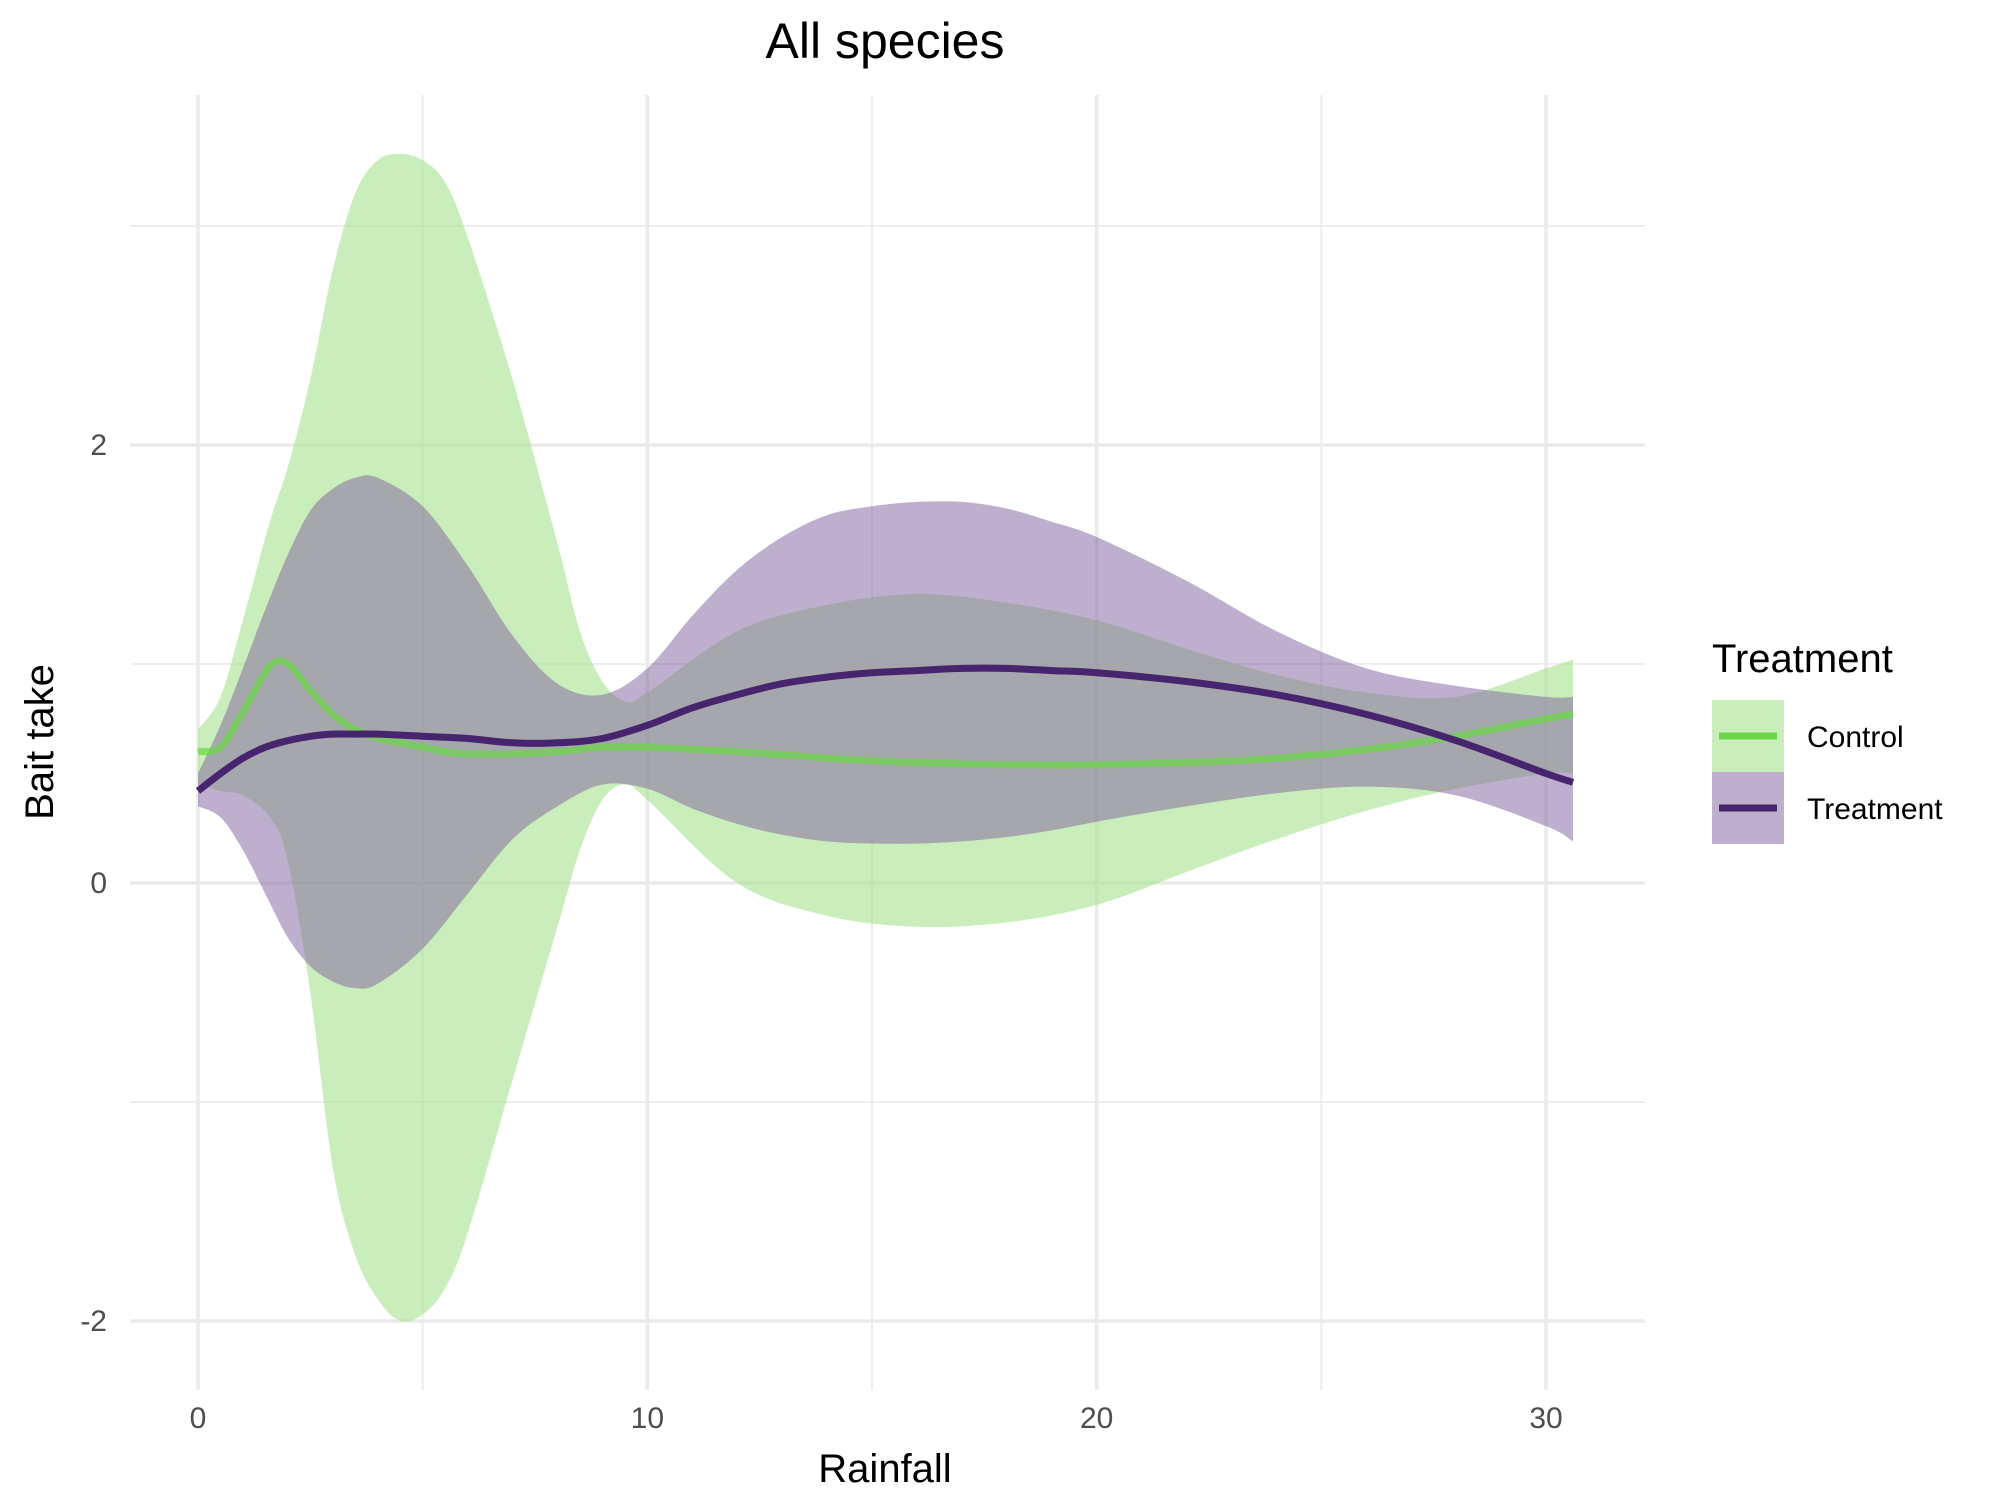  I want to click on x-tick-label: 30, so click(1545, 1418).